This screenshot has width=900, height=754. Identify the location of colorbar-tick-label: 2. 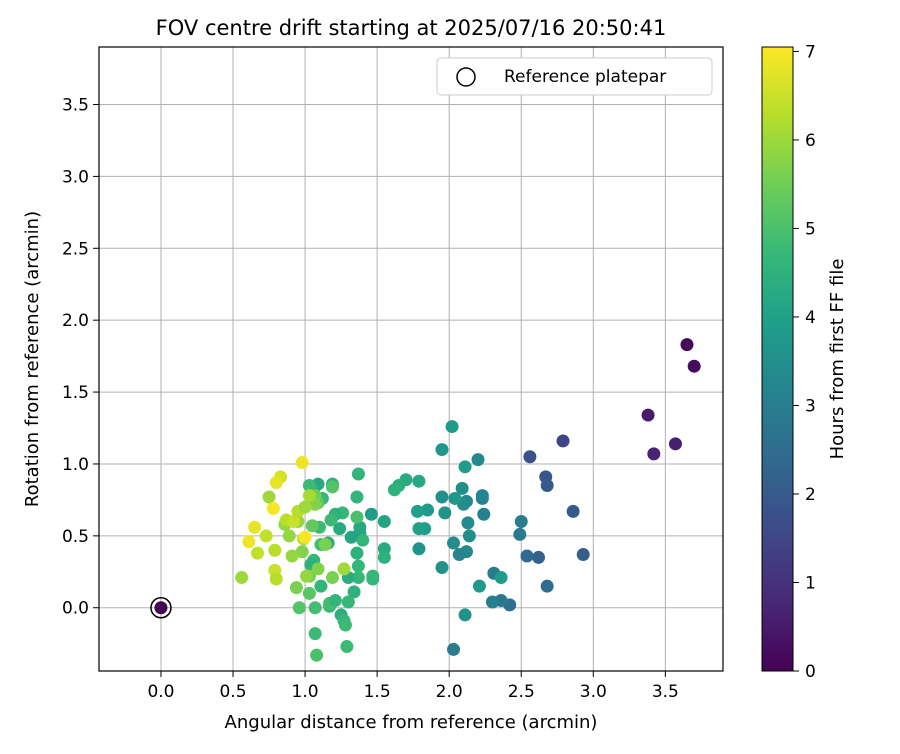
(810, 495).